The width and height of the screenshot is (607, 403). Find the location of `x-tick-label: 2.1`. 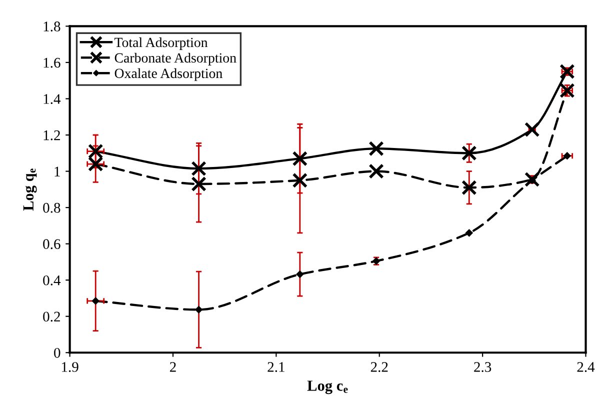

x-tick-label: 2.1 is located at coordinates (276, 367).